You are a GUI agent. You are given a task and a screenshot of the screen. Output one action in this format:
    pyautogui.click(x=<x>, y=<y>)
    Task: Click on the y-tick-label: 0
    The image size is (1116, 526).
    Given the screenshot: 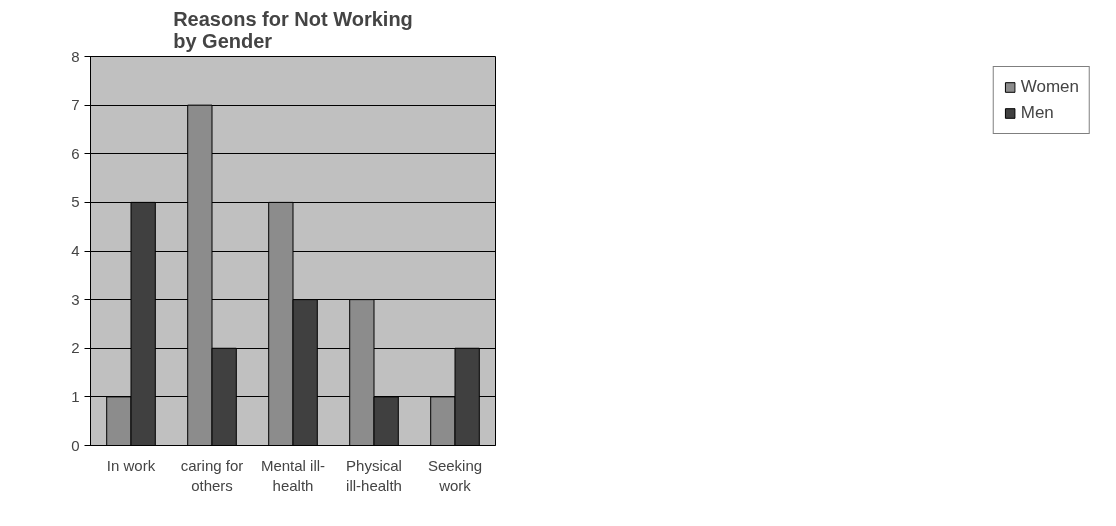 What is the action you would take?
    pyautogui.click(x=75, y=445)
    